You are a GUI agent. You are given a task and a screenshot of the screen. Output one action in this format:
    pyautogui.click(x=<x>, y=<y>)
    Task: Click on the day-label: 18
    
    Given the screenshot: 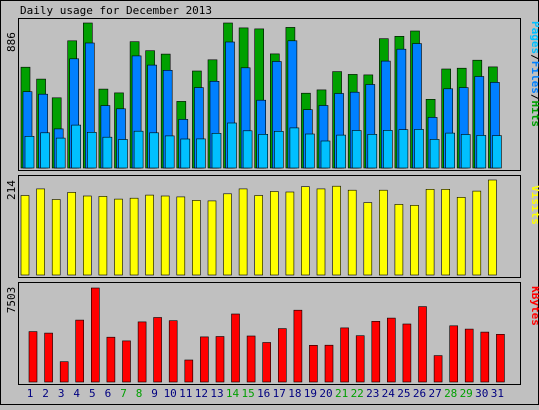 What is the action you would take?
    pyautogui.click(x=294, y=393)
    